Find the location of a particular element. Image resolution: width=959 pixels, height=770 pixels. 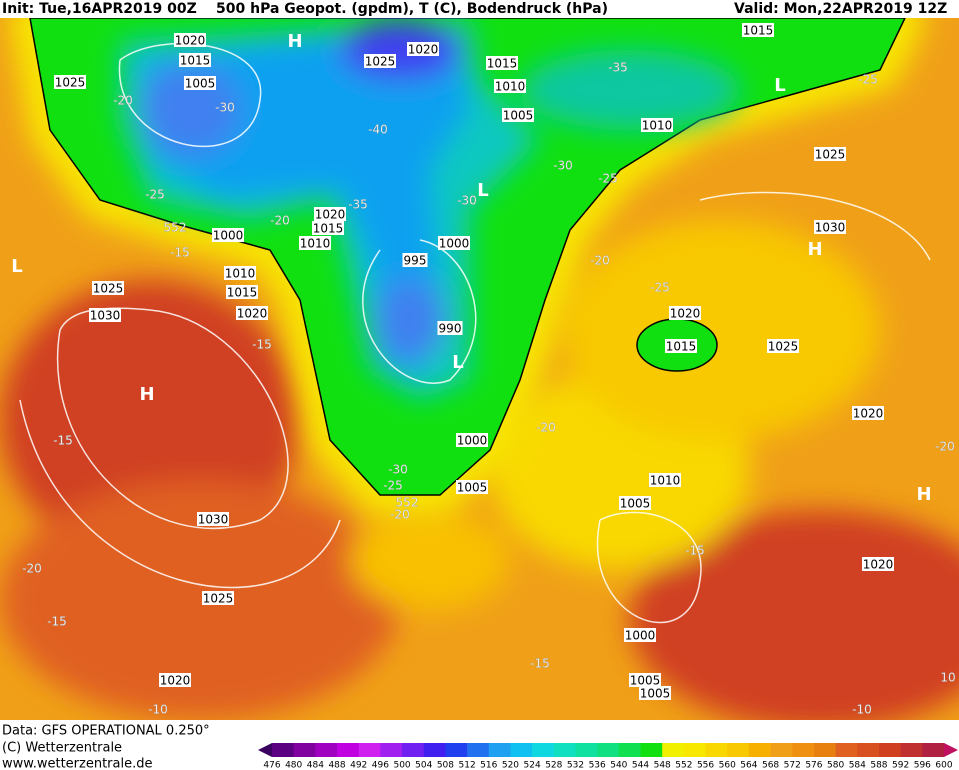

isobar-label: 995 is located at coordinates (415, 261).